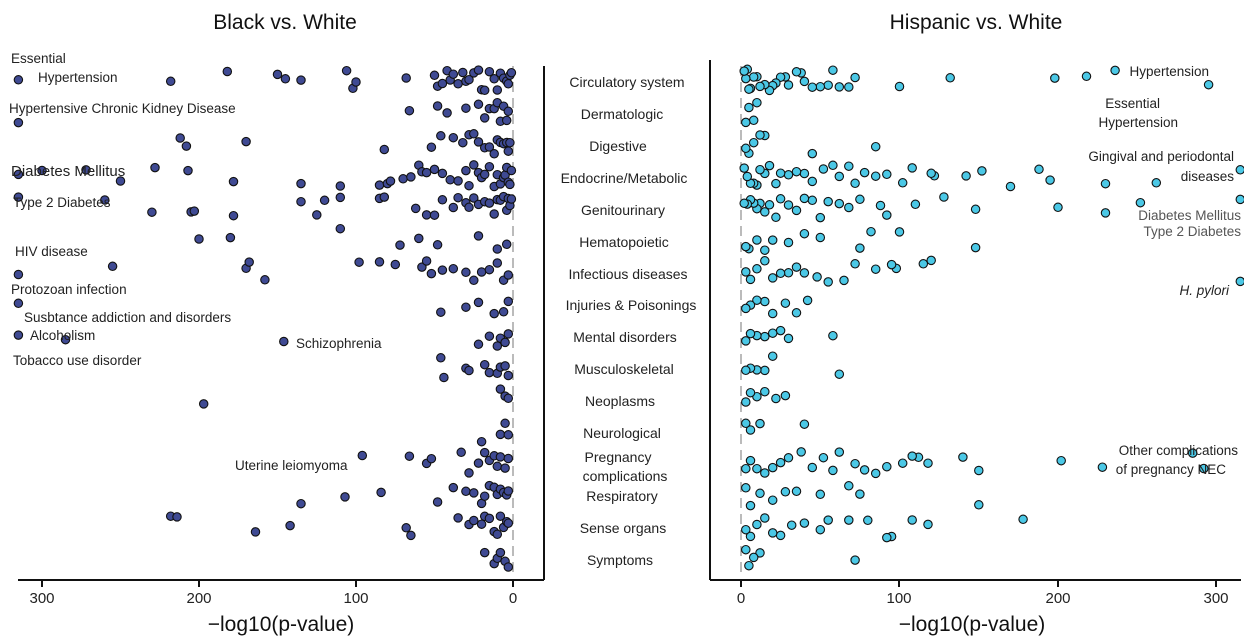 The image size is (1244, 636). What do you see at coordinates (339, 343) in the screenshot?
I see `left-annot-schizophrenia: Schizophrenia` at bounding box center [339, 343].